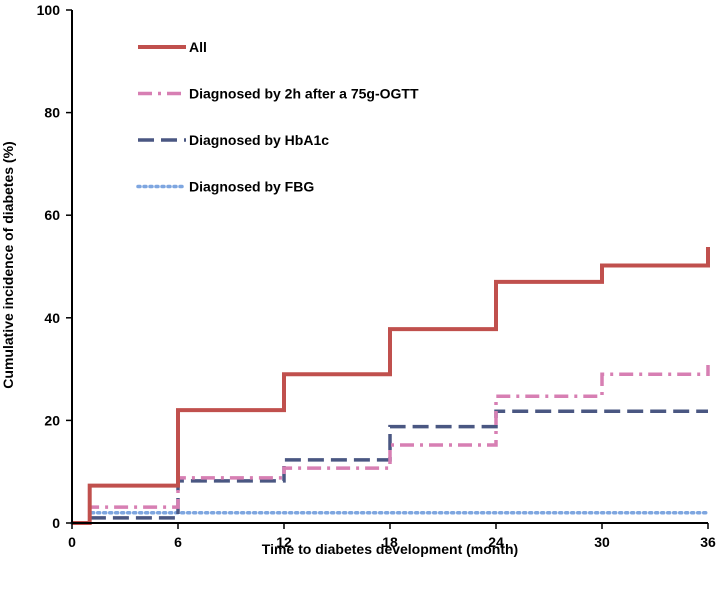 The image size is (719, 589). I want to click on y-tick-label: 80, so click(52, 113).